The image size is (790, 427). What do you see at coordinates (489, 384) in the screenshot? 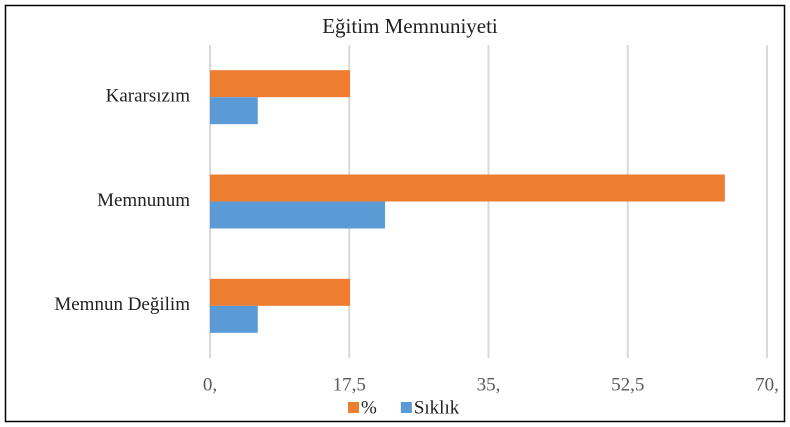
I see `x-tick-label: 35,` at bounding box center [489, 384].